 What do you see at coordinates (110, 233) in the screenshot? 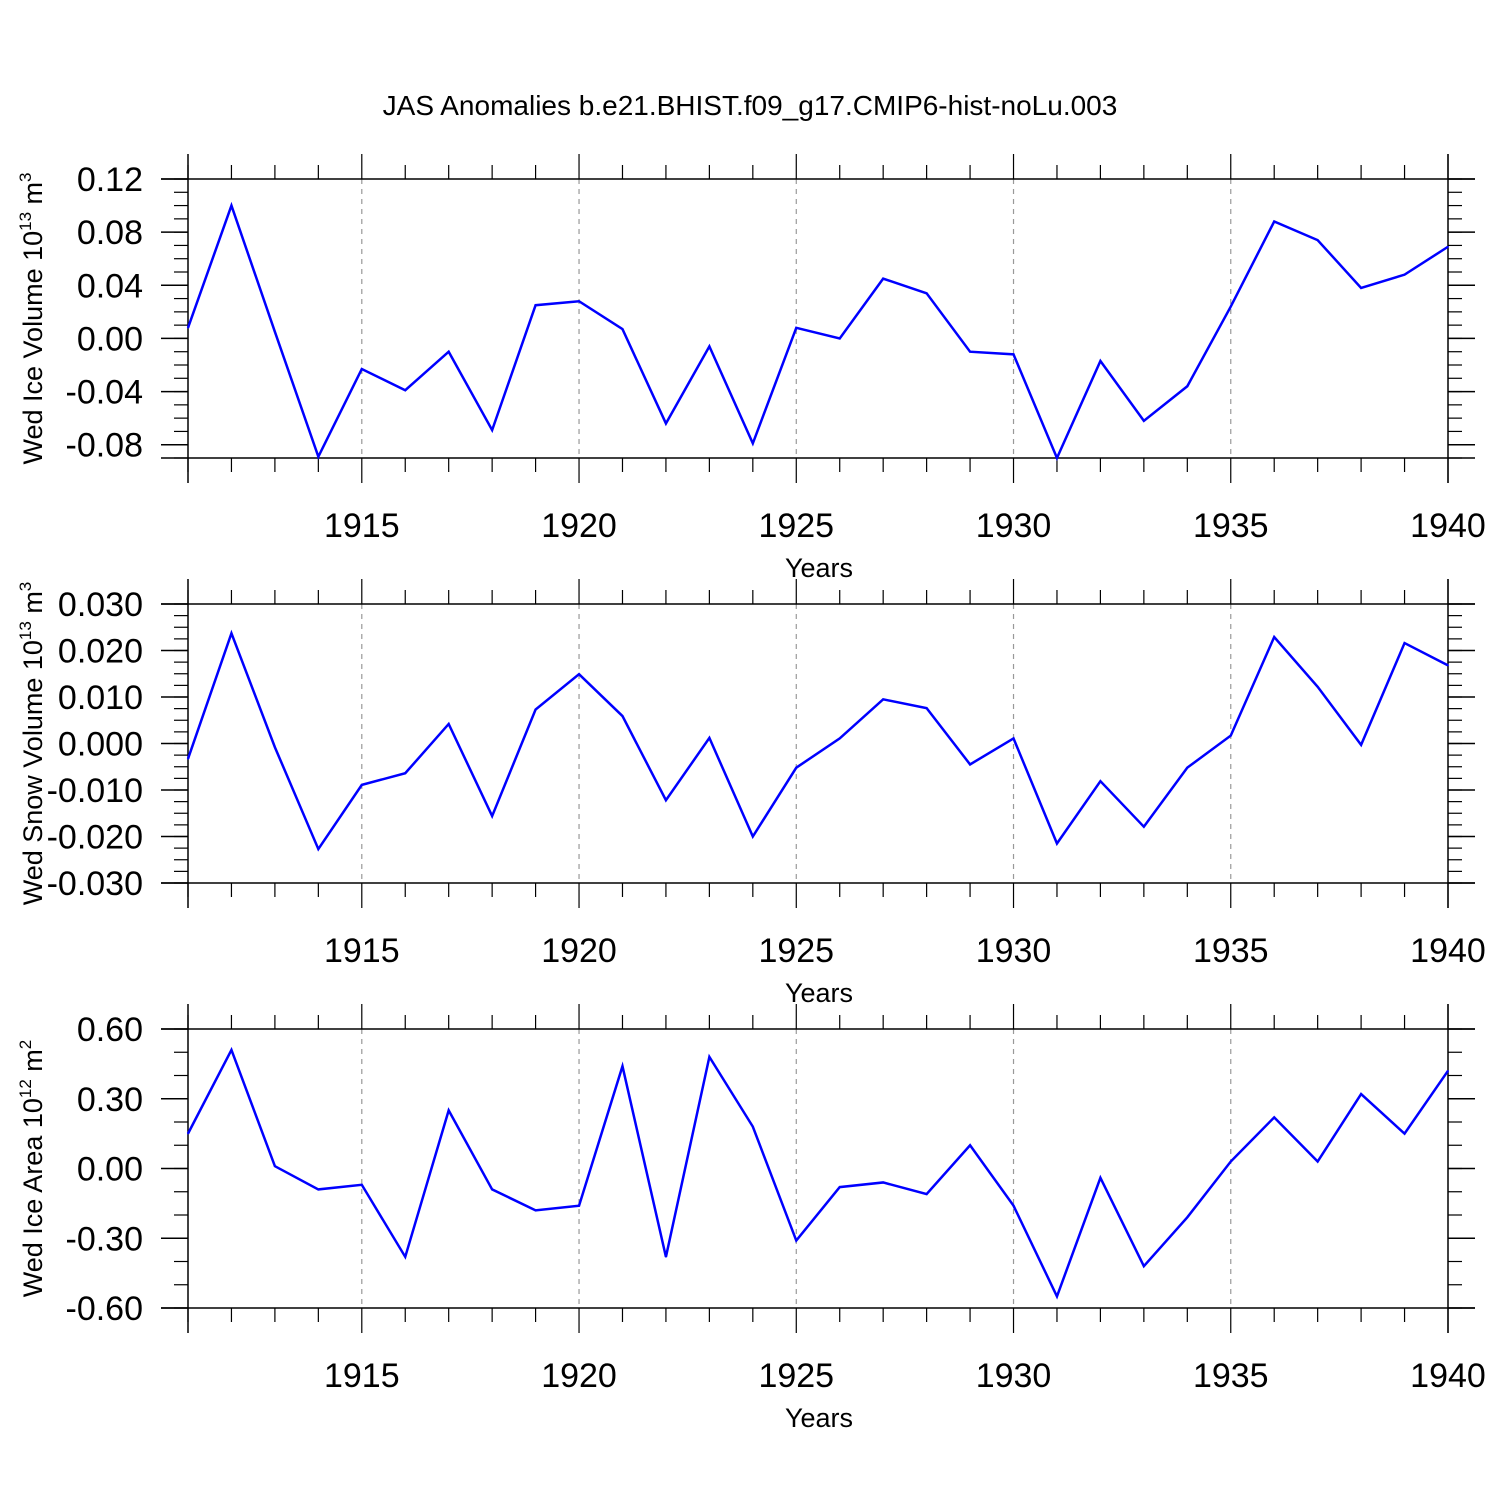
I see `y-tick-label: 0.08` at bounding box center [110, 233].